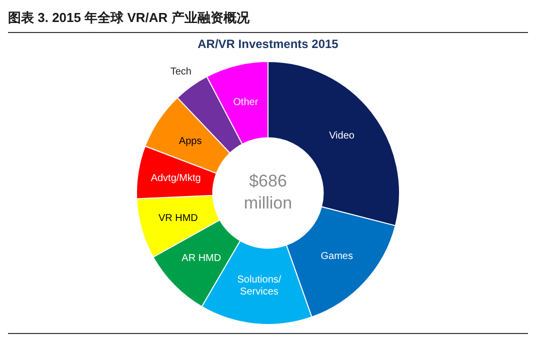 The image size is (536, 361). What do you see at coordinates (268, 192) in the screenshot?
I see `text: $686 million` at bounding box center [268, 192].